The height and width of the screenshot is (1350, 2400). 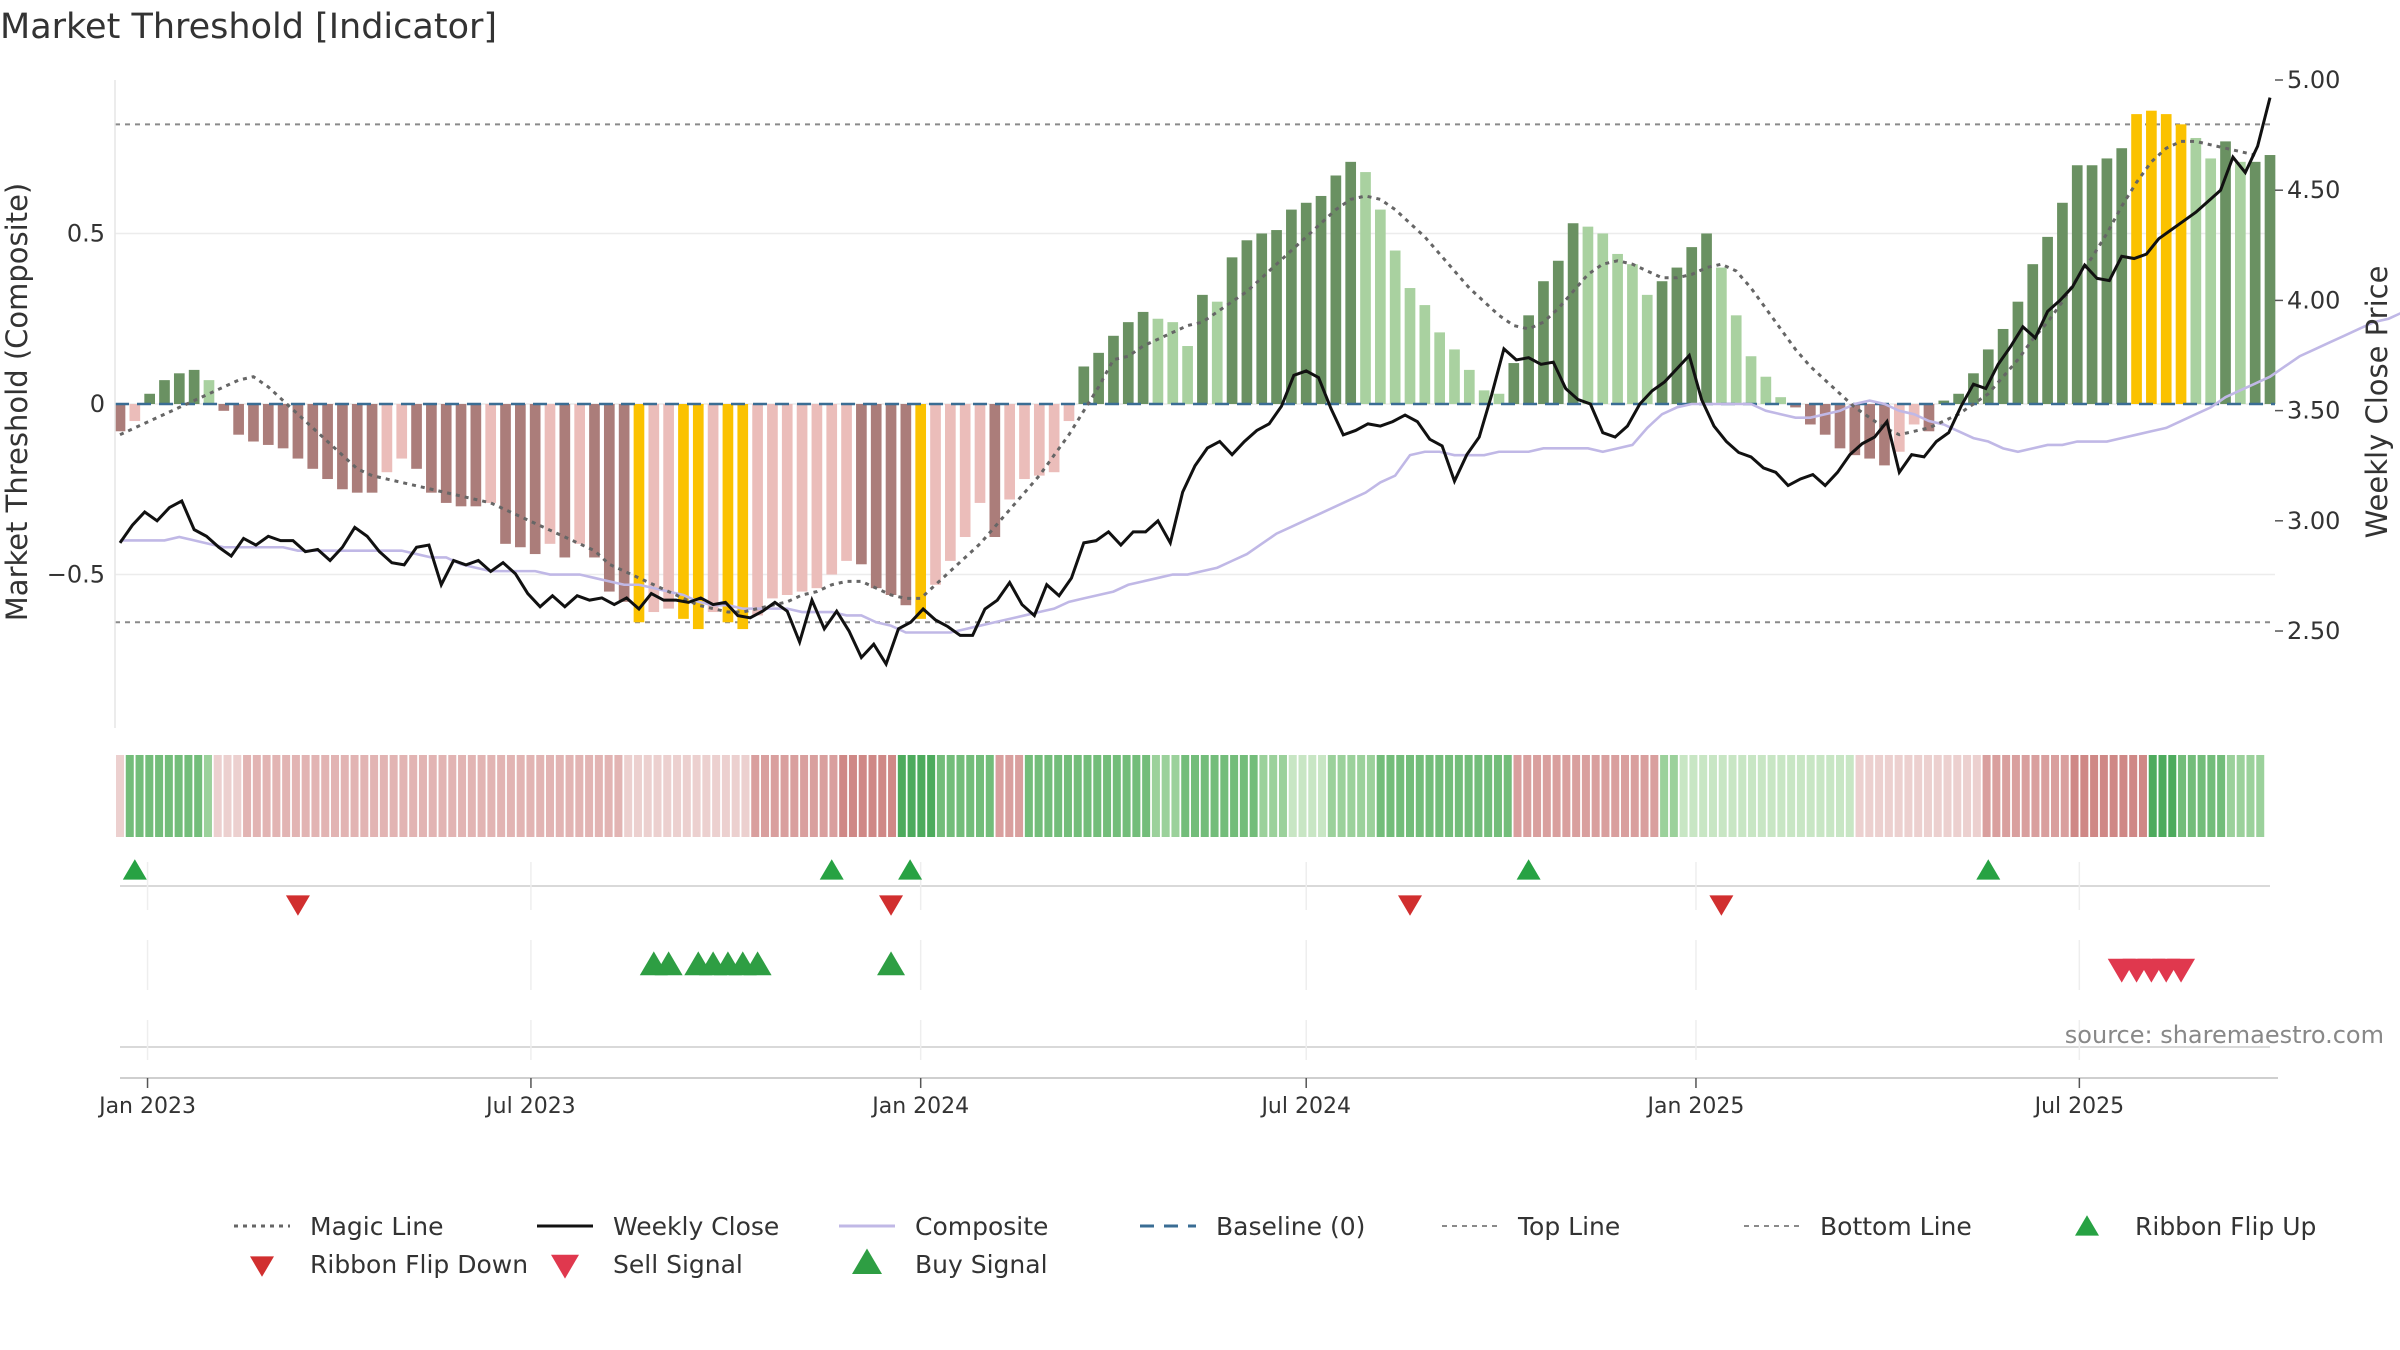 What do you see at coordinates (943, 1226) in the screenshot?
I see `legend-item-composite: Composite` at bounding box center [943, 1226].